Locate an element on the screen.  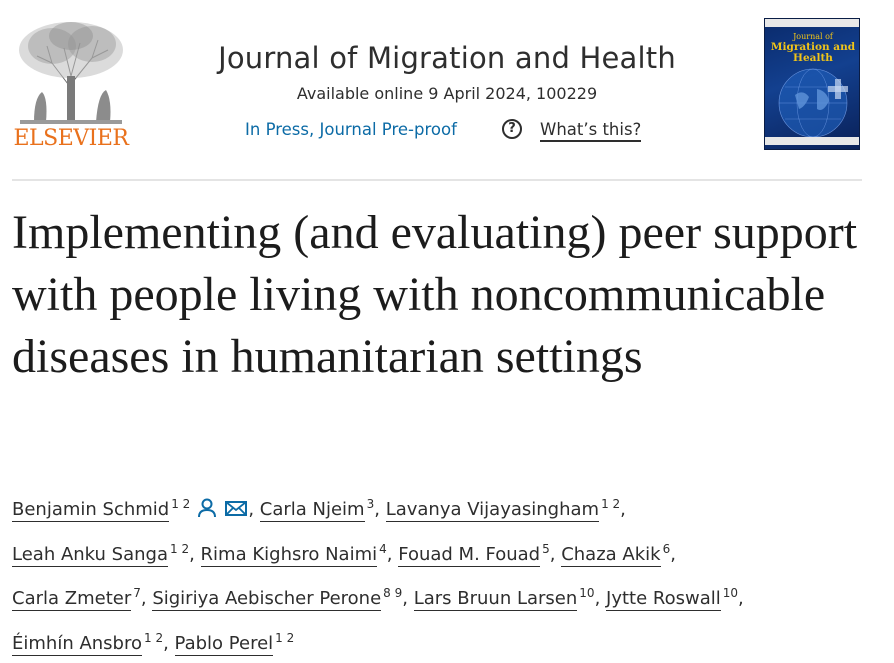
in-press-link: In Press, Journal Pre-proof is located at coordinates (351, 129).